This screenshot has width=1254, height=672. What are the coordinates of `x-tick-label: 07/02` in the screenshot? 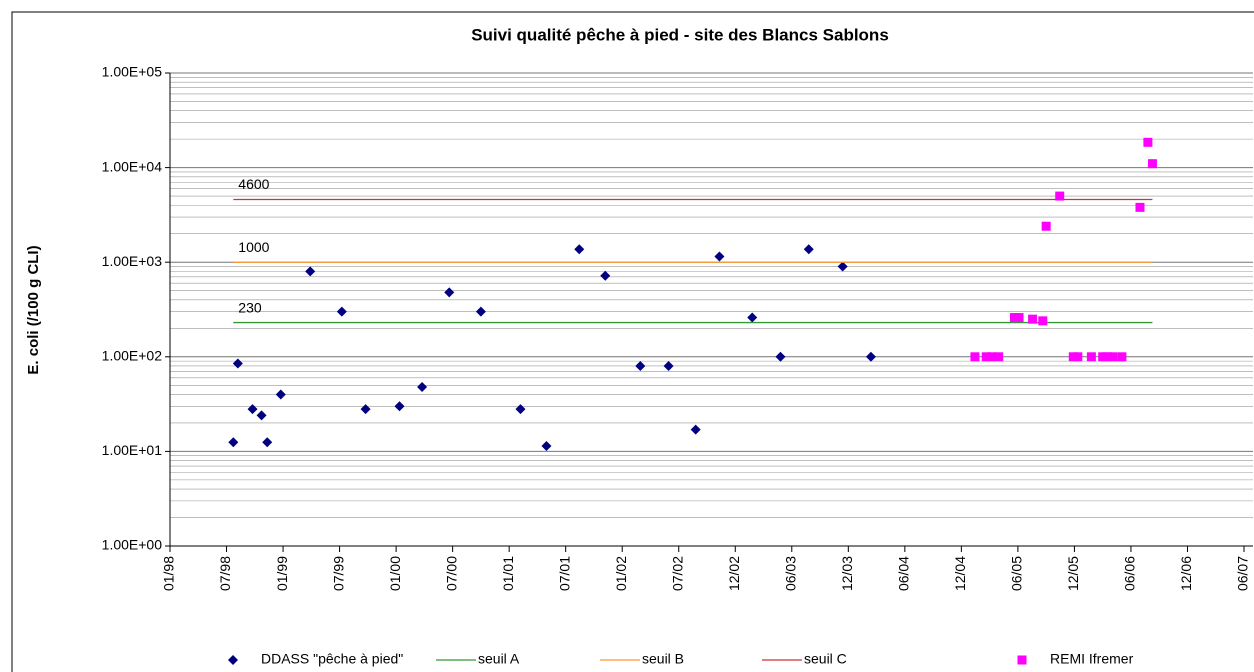 It's located at (677, 573).